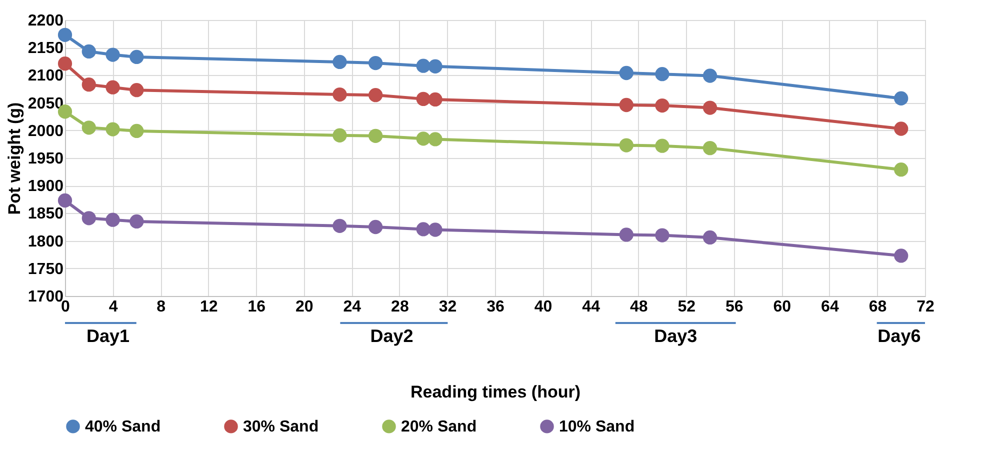  I want to click on x-tick-label: 8, so click(161, 307).